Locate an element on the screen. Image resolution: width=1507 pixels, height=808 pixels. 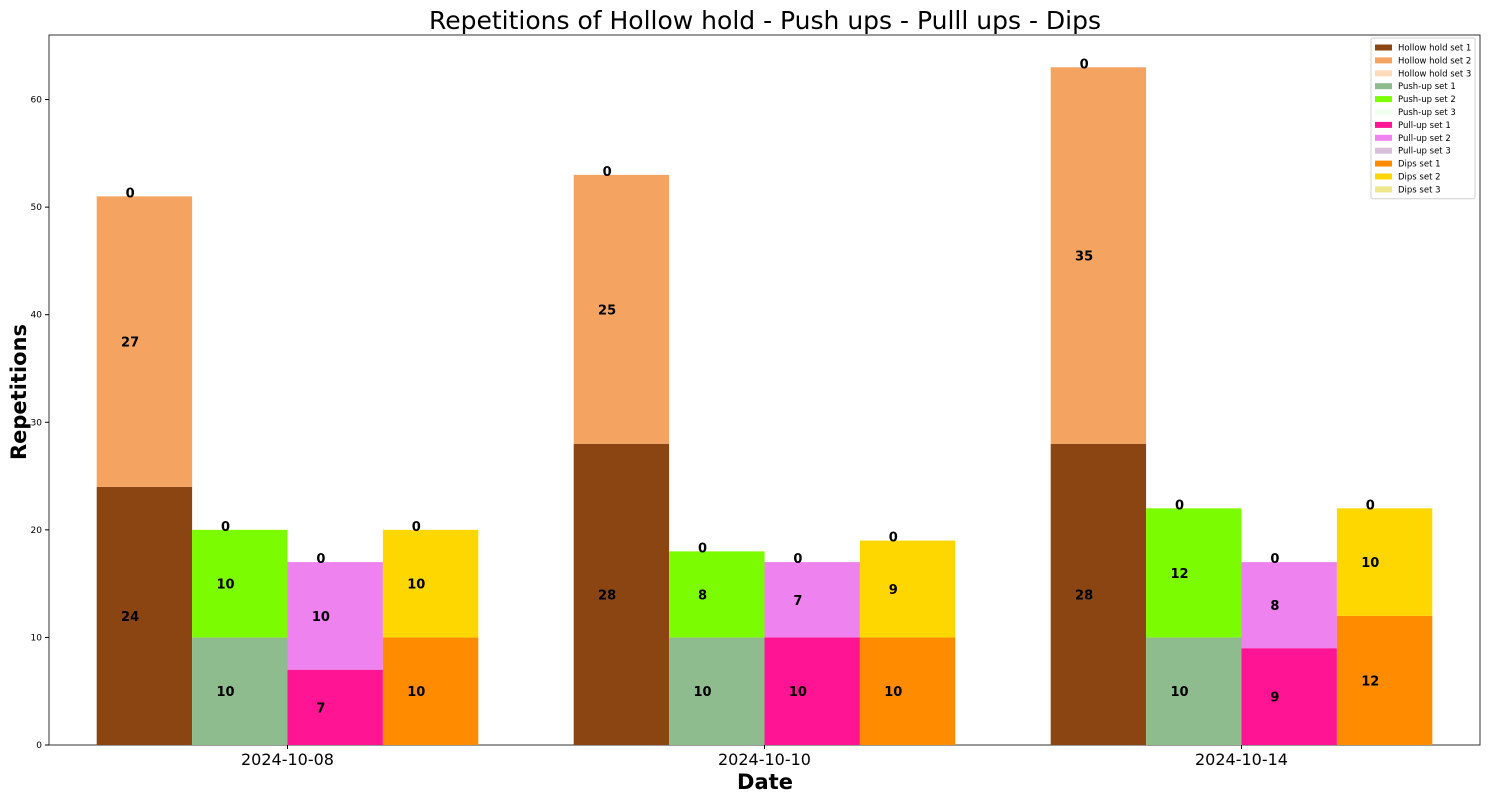
y-tick-label: 30 is located at coordinates (37, 423).